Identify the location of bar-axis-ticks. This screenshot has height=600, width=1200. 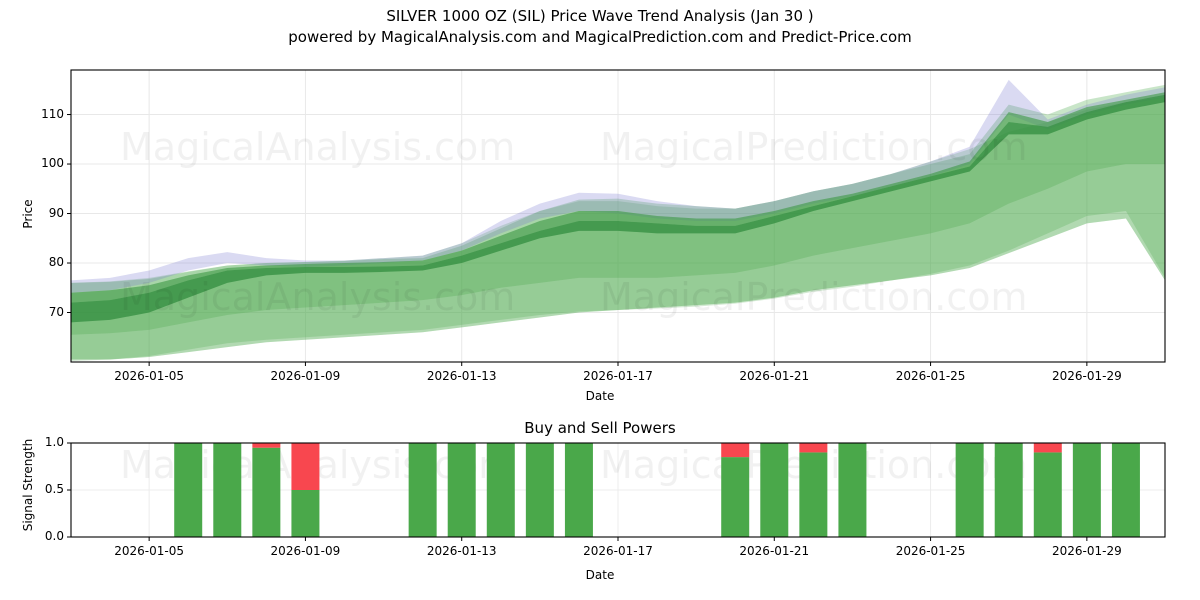
(577, 491).